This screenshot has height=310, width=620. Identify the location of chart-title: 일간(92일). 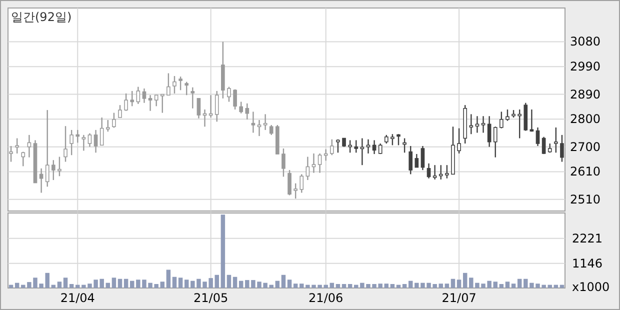
(41, 17).